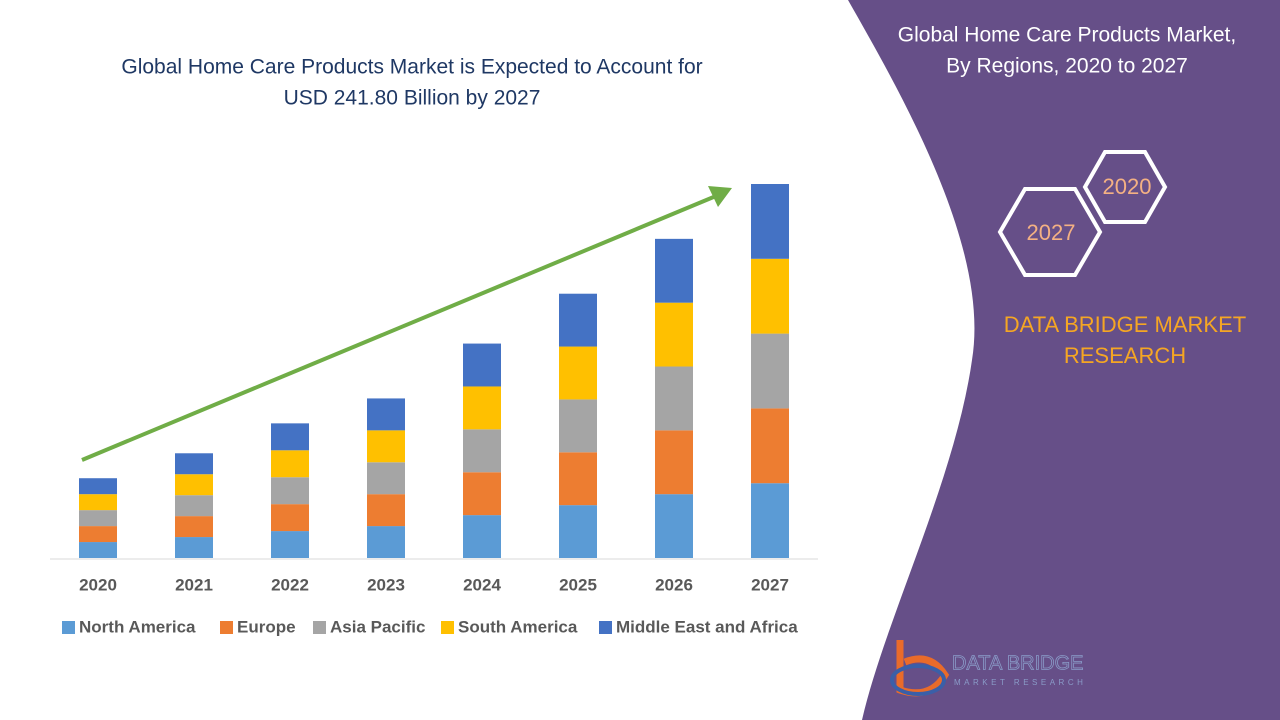  What do you see at coordinates (290, 584) in the screenshot?
I see `x-tick-label: 2022` at bounding box center [290, 584].